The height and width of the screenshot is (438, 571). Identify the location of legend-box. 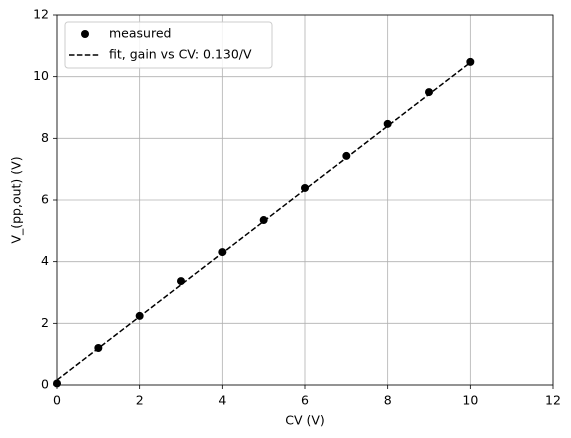
(168, 45).